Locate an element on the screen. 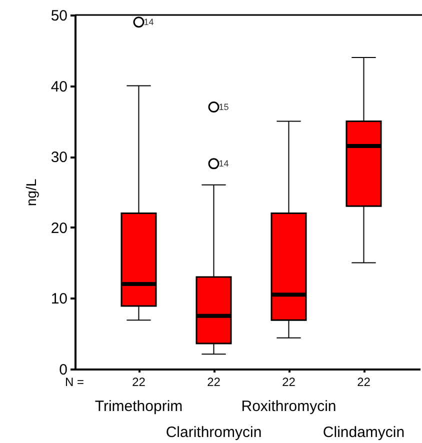 This screenshot has height=443, width=422. x-tick-label: Clindamycin is located at coordinates (363, 432).